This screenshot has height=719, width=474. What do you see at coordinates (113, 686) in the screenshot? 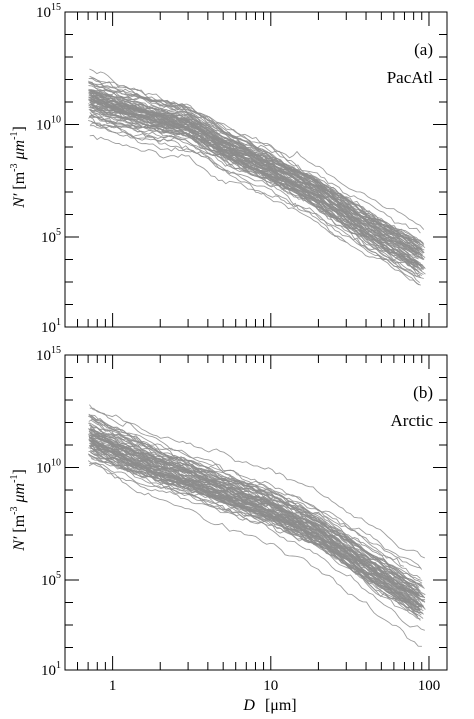
I see `x-tick-label: 1` at bounding box center [113, 686].